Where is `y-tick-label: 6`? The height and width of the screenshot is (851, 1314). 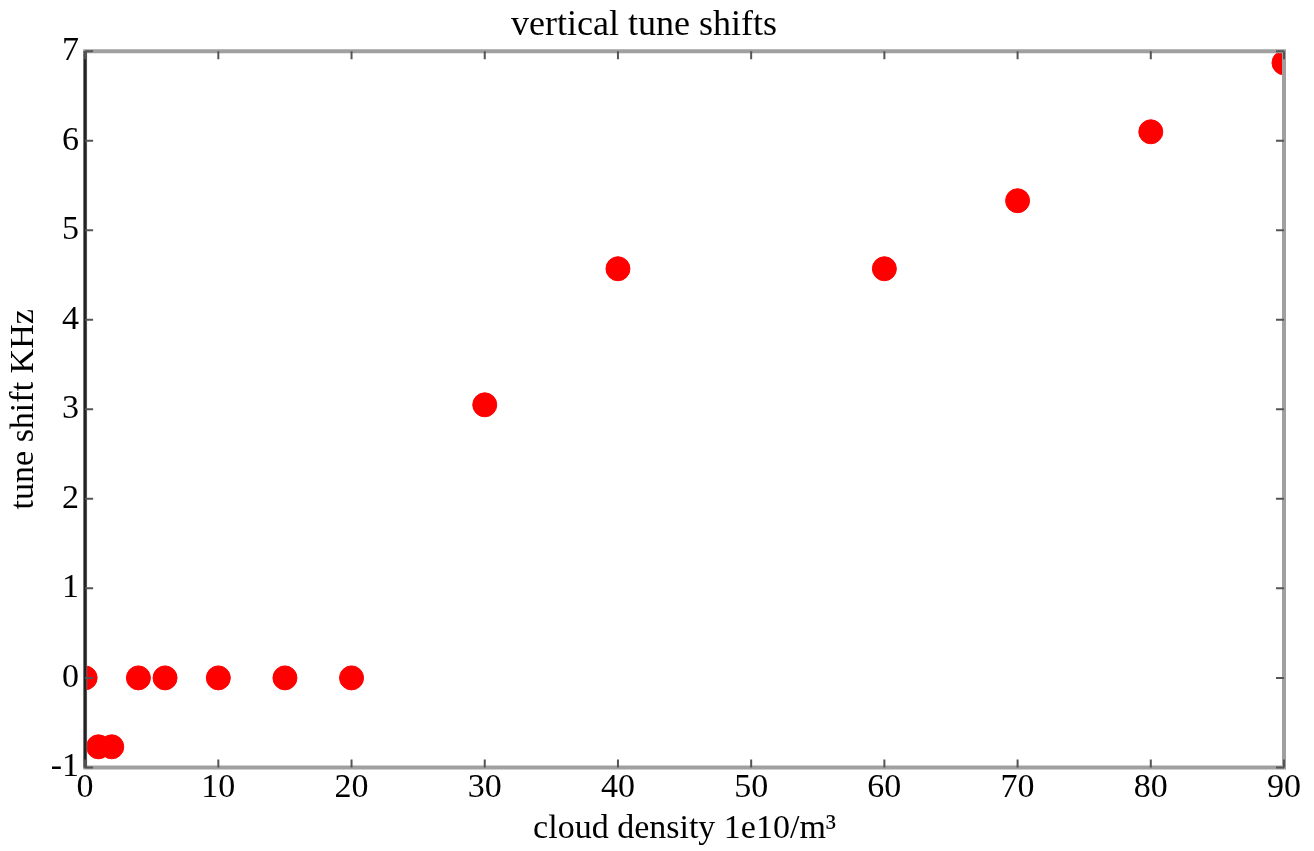
y-tick-label: 6 is located at coordinates (71, 138).